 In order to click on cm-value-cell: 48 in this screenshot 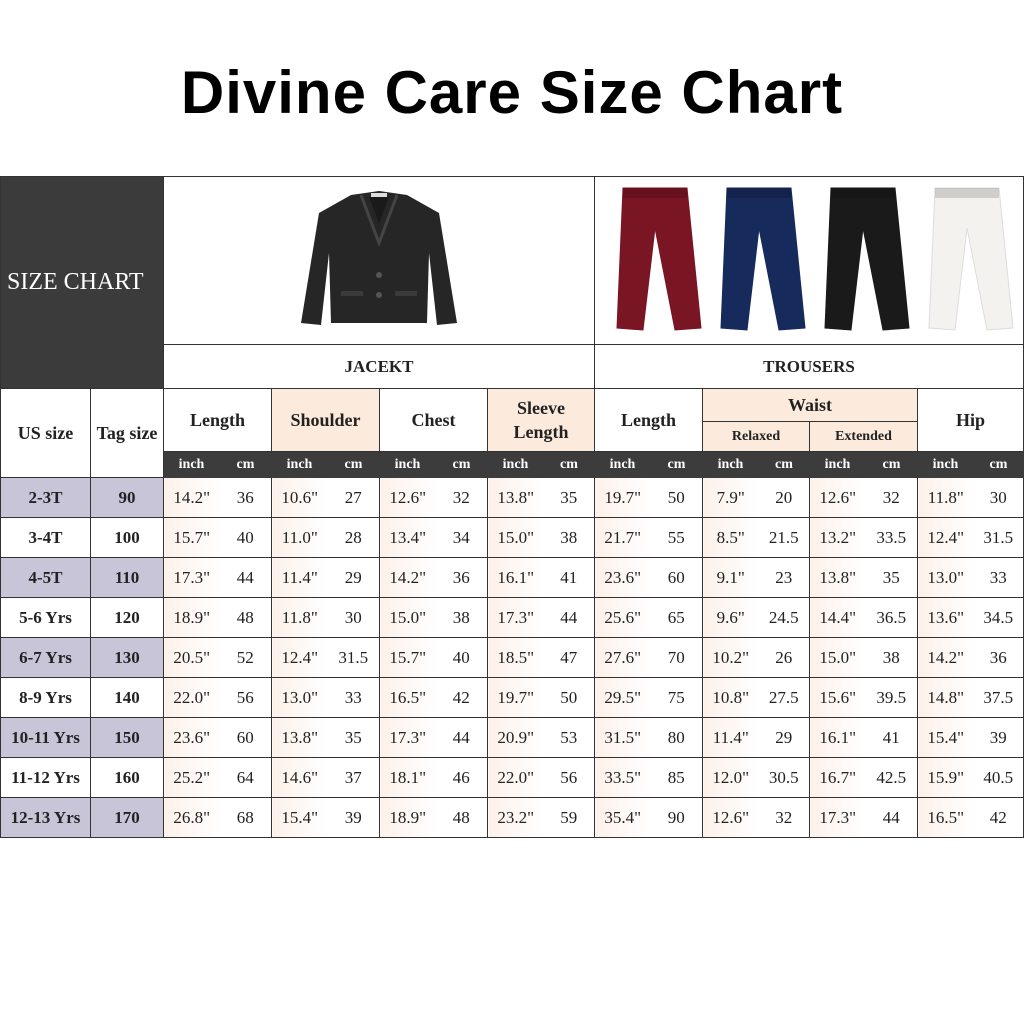, I will do `click(245, 617)`.